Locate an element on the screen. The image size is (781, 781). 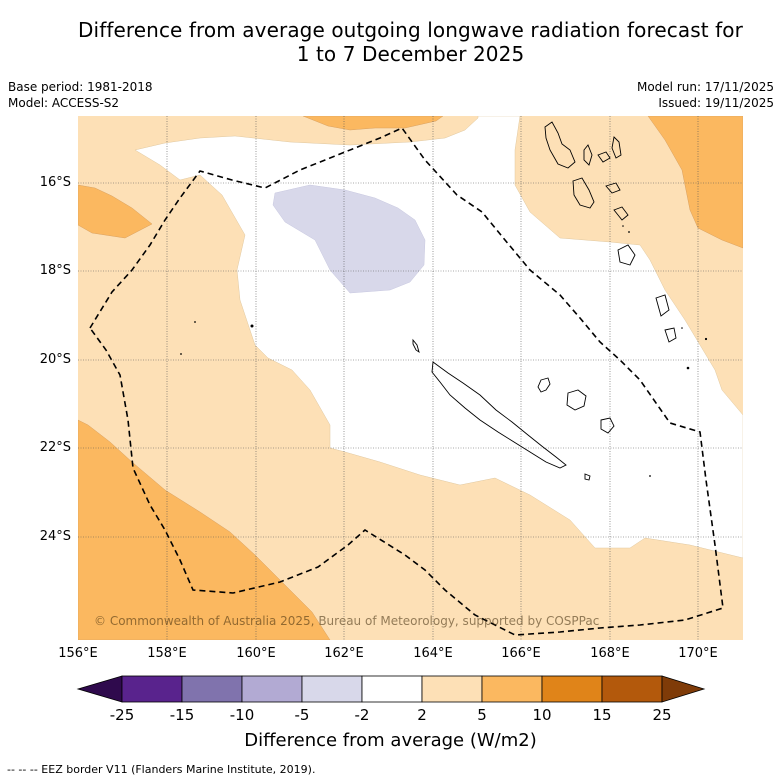
ambae-coast is located at coordinates (604, 157).